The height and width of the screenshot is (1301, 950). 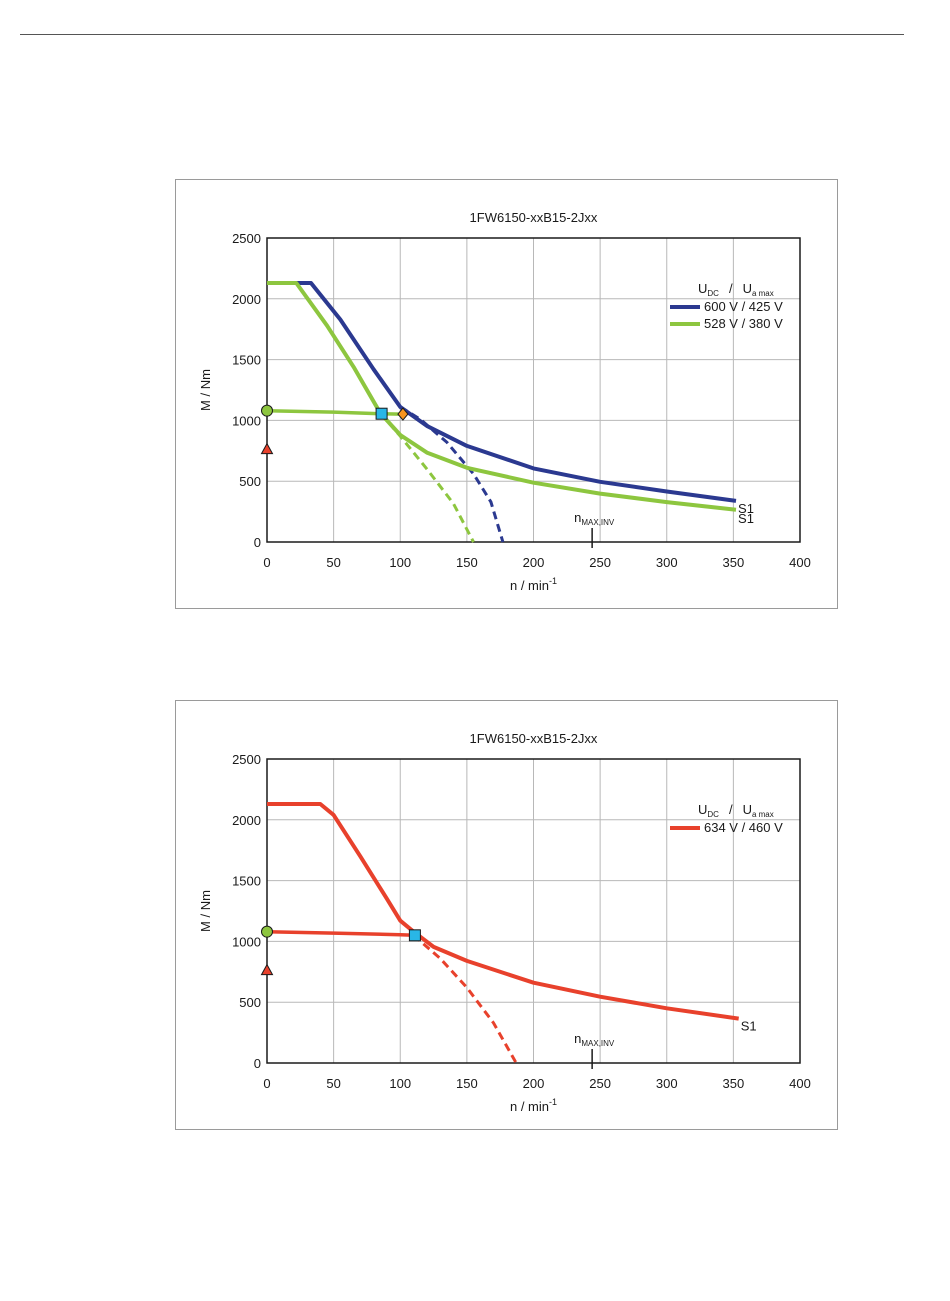 What do you see at coordinates (743, 827) in the screenshot?
I see `legend-entry-0: 634 V / 460 V` at bounding box center [743, 827].